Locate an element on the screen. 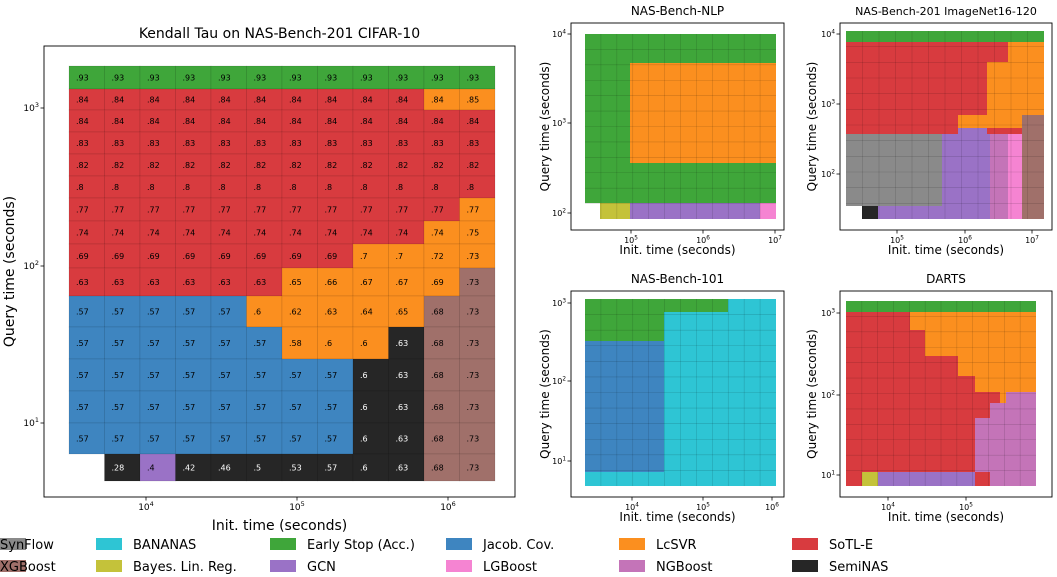 Image resolution: width=1057 pixels, height=577 pixels. legend-label: XGBoost is located at coordinates (28, 567).